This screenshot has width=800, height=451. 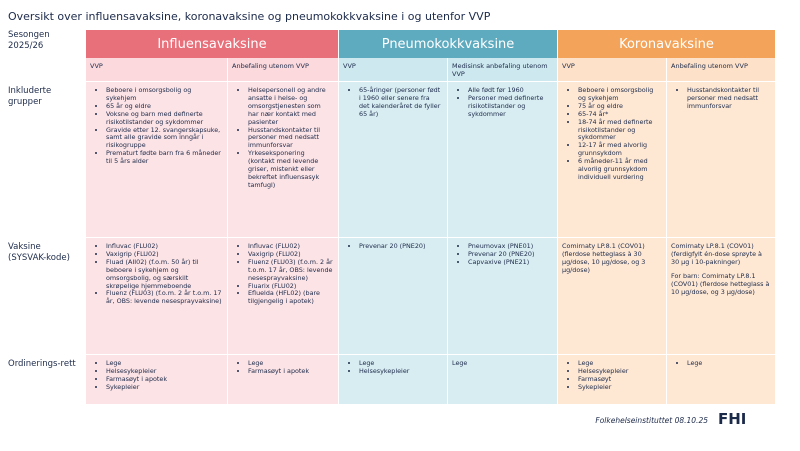 What do you see at coordinates (619, 379) in the screenshot?
I see `bullet-item: Farmasøyt` at bounding box center [619, 379].